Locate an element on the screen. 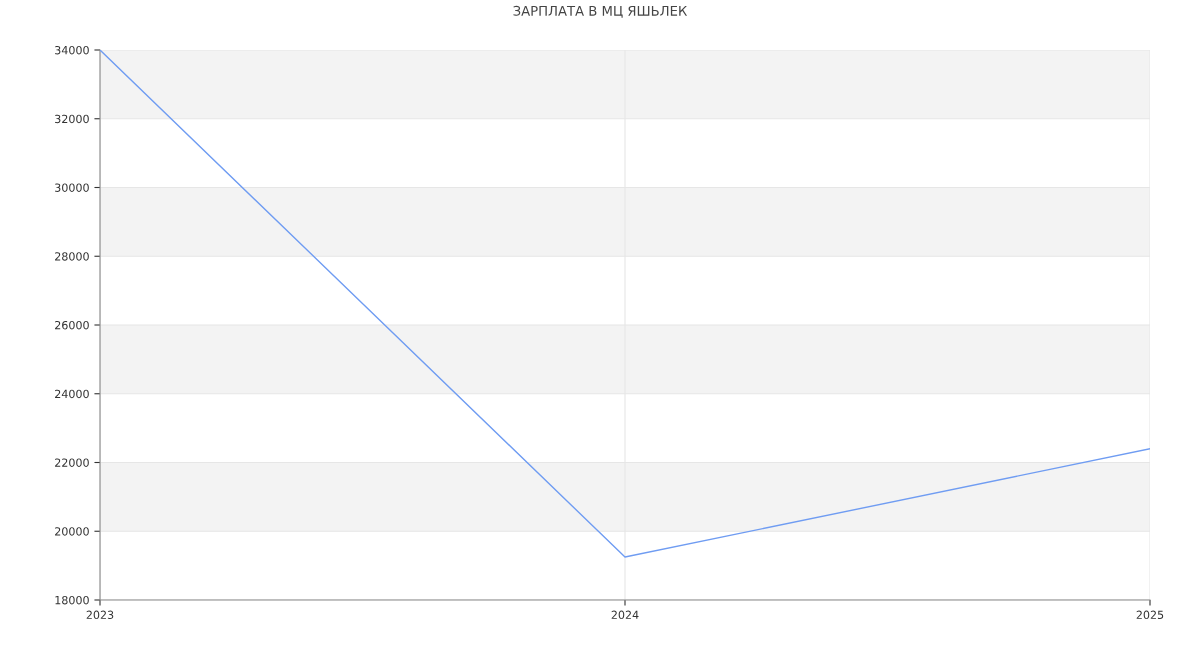 The height and width of the screenshot is (650, 1200). y-tick-label: 30000 is located at coordinates (72, 187).